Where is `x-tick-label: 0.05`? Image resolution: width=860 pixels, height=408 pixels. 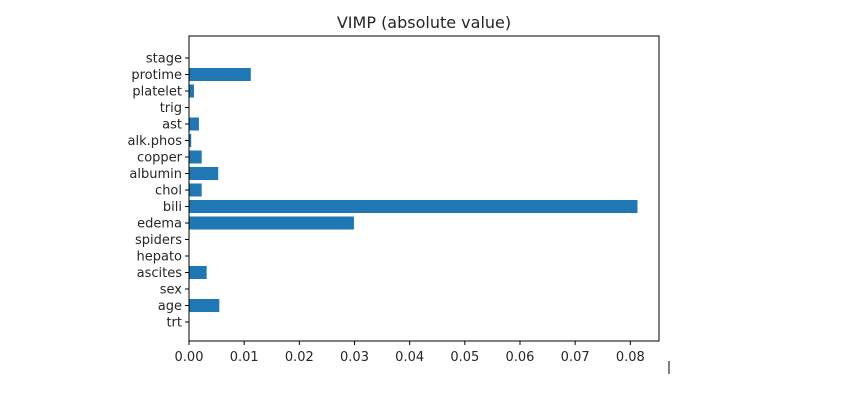 x-tick-label: 0.05 is located at coordinates (464, 357).